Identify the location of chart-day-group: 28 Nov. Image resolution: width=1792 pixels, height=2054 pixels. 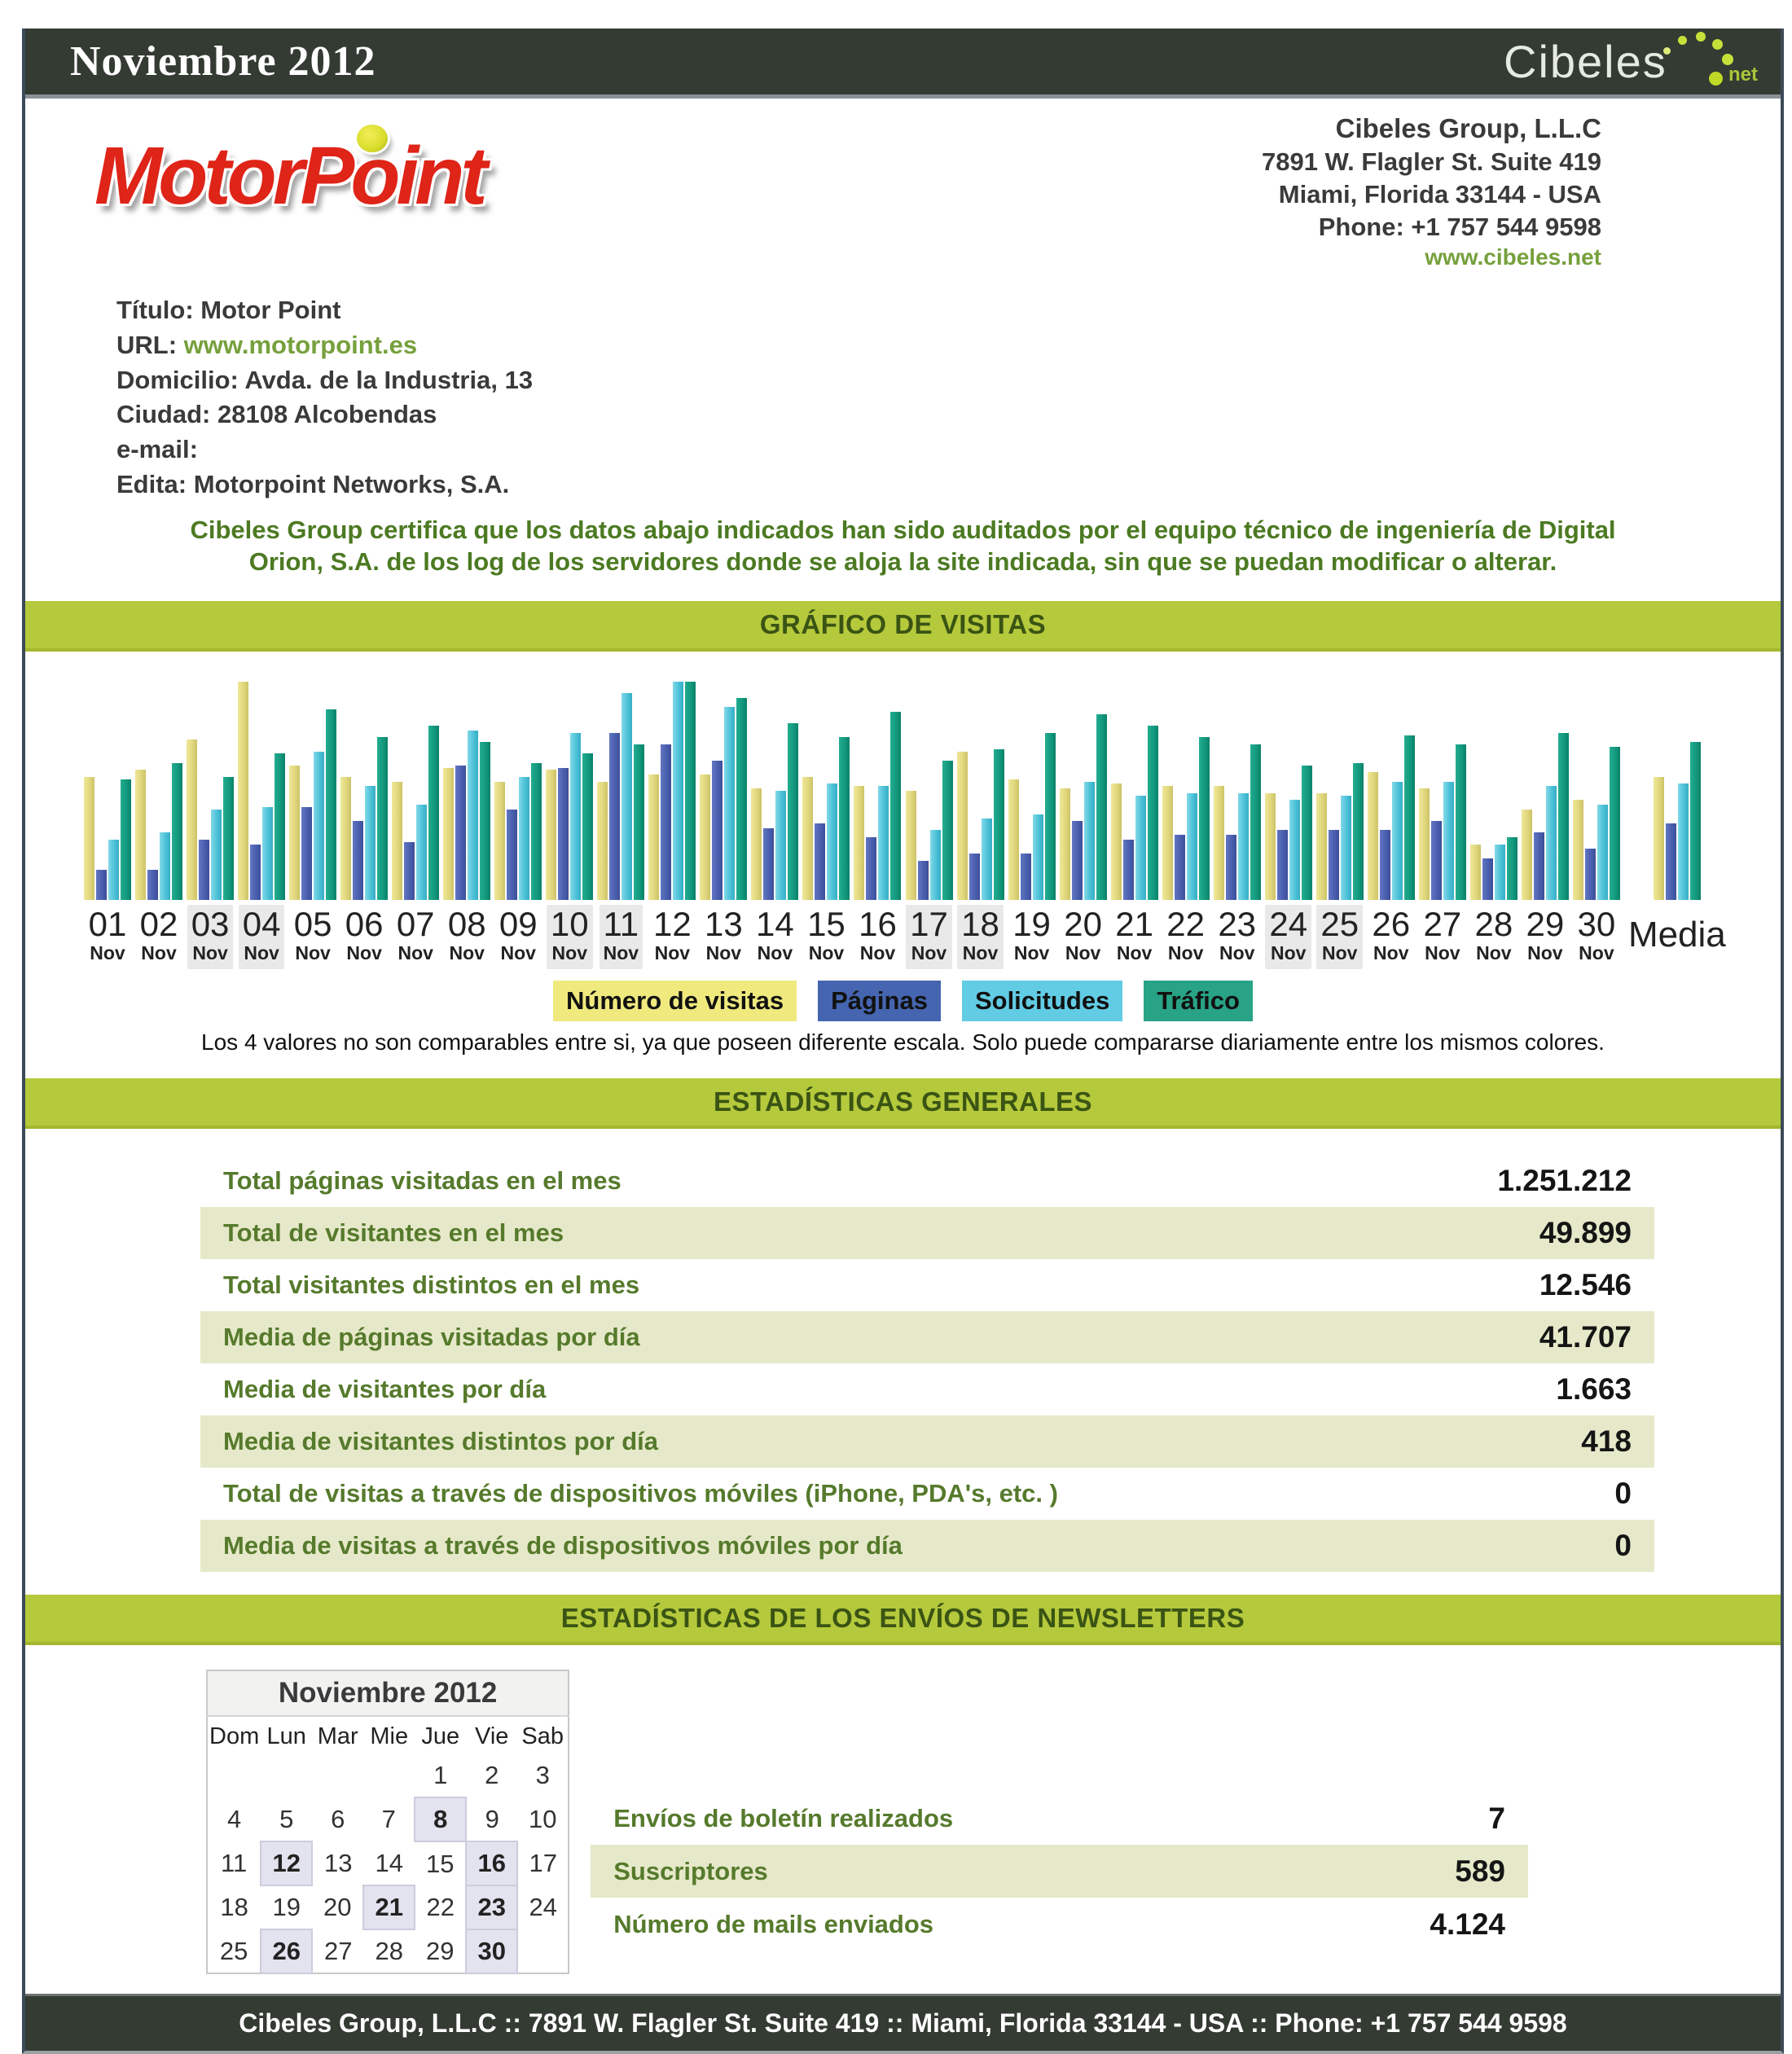
(1493, 819).